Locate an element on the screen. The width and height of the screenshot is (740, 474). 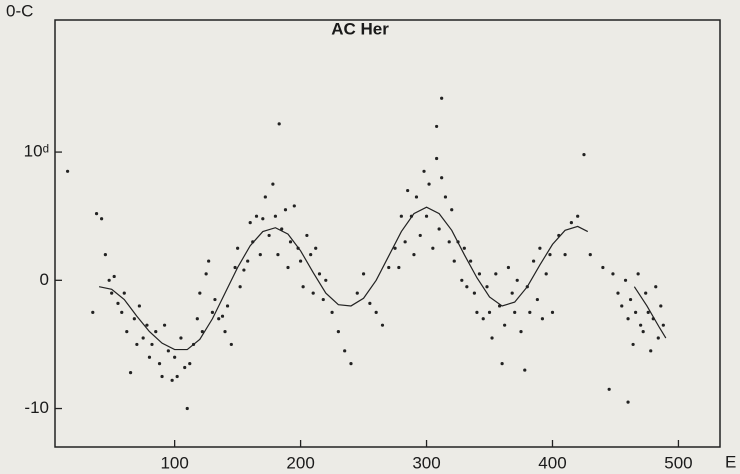
y-tick-label: 0 is located at coordinates (44, 279).